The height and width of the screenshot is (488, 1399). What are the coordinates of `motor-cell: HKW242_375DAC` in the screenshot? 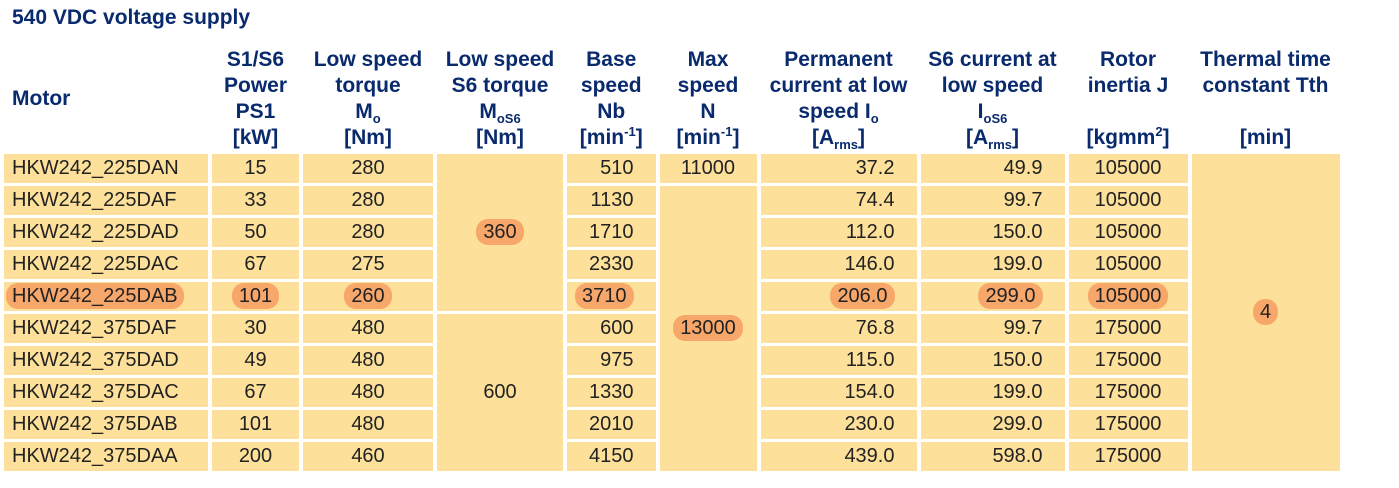 It's located at (106, 392).